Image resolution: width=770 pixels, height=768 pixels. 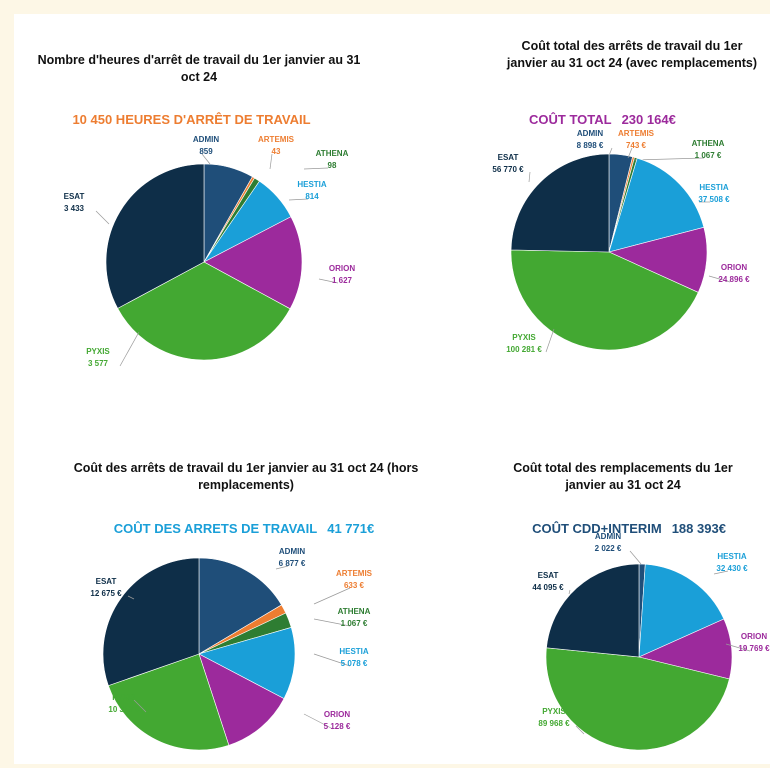 I want to click on slice-value-label: 10 313 €, so click(x=124, y=709).